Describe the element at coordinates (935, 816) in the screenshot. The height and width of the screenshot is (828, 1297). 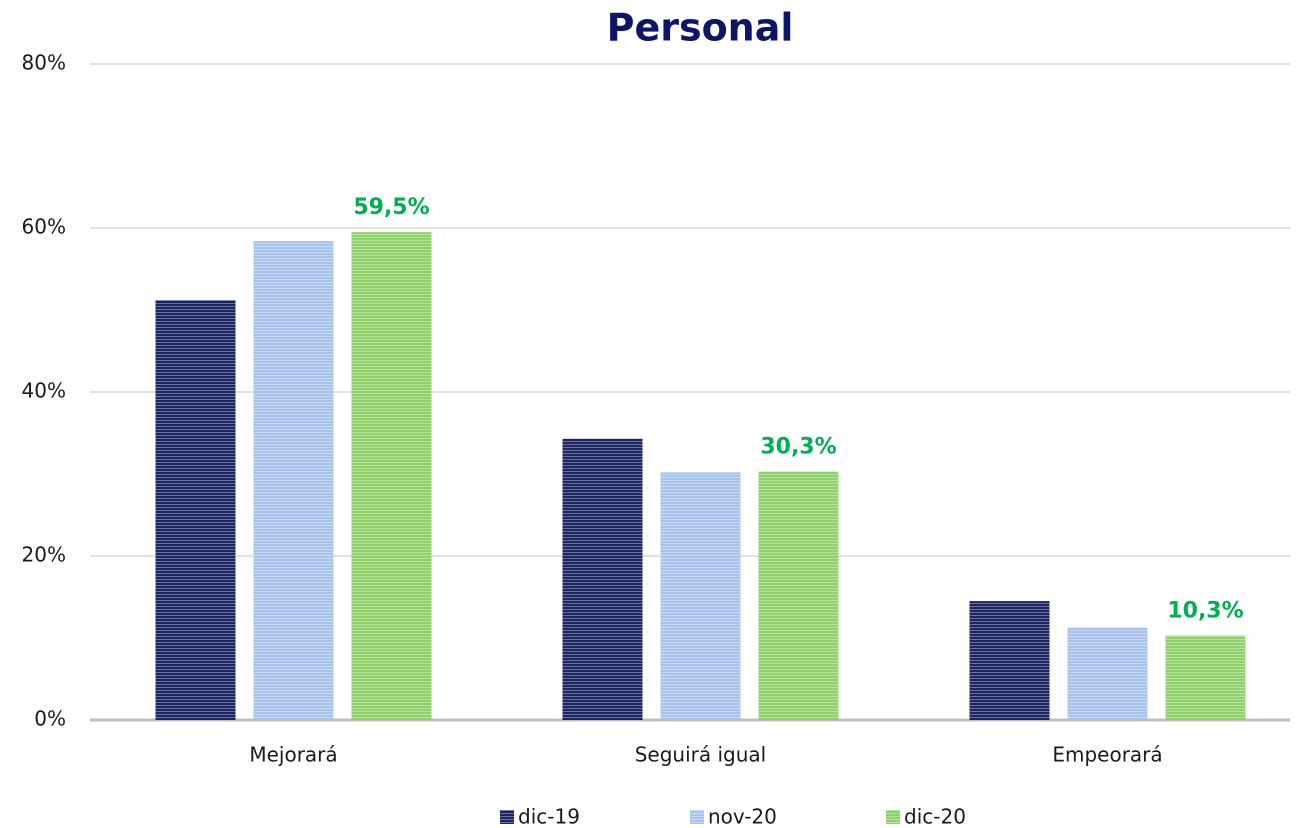
I see `legend-label: dic-20` at that location.